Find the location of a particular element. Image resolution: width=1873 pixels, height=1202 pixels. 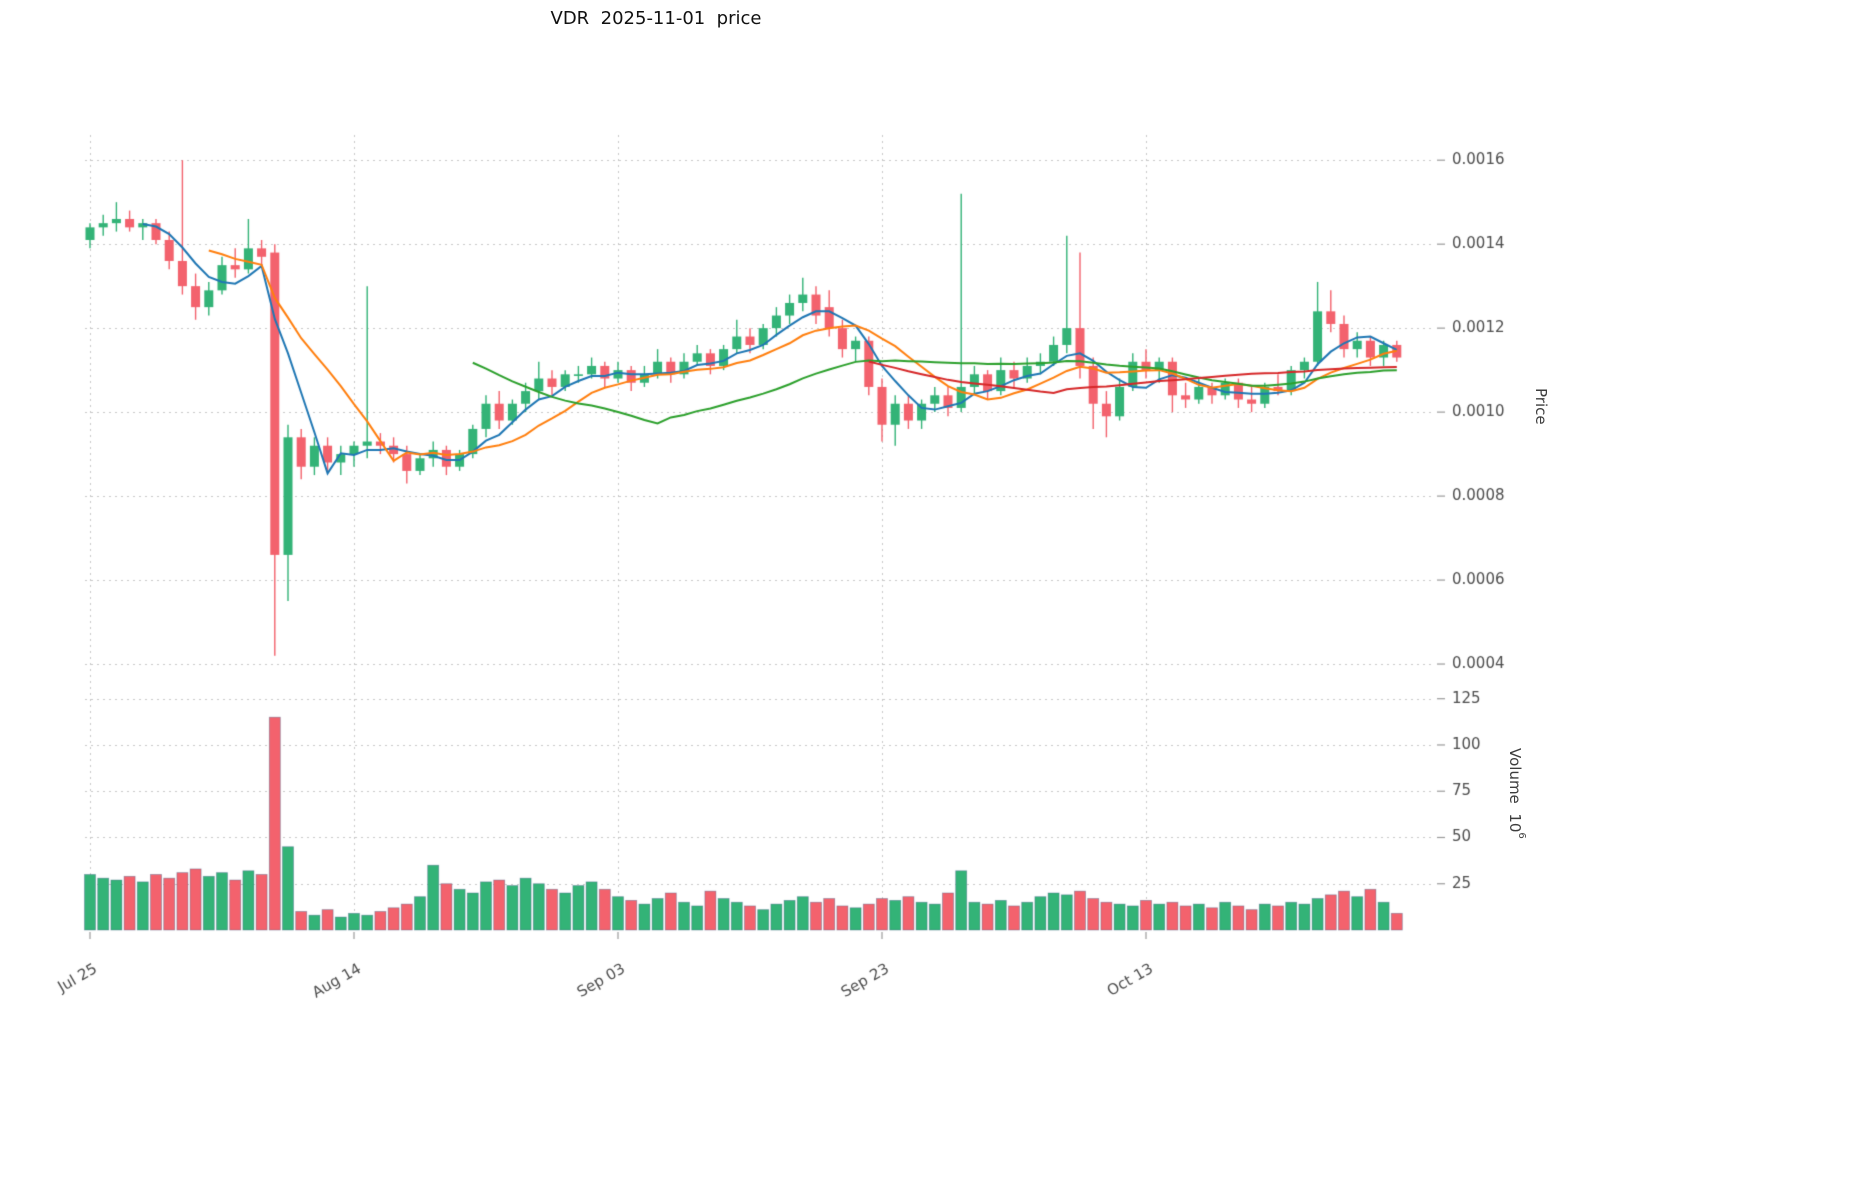

volume-axis-label: Volume 106 is located at coordinates (1516, 793).